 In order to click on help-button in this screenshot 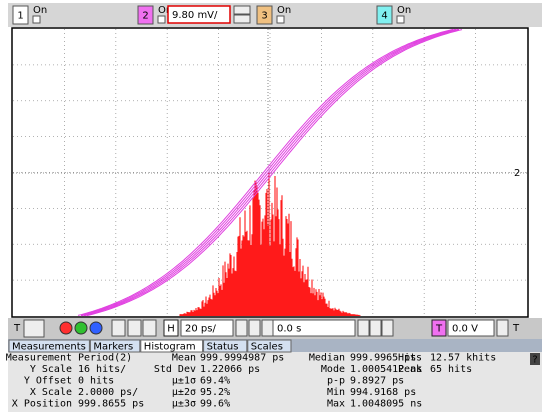, I will do `click(535, 359)`.